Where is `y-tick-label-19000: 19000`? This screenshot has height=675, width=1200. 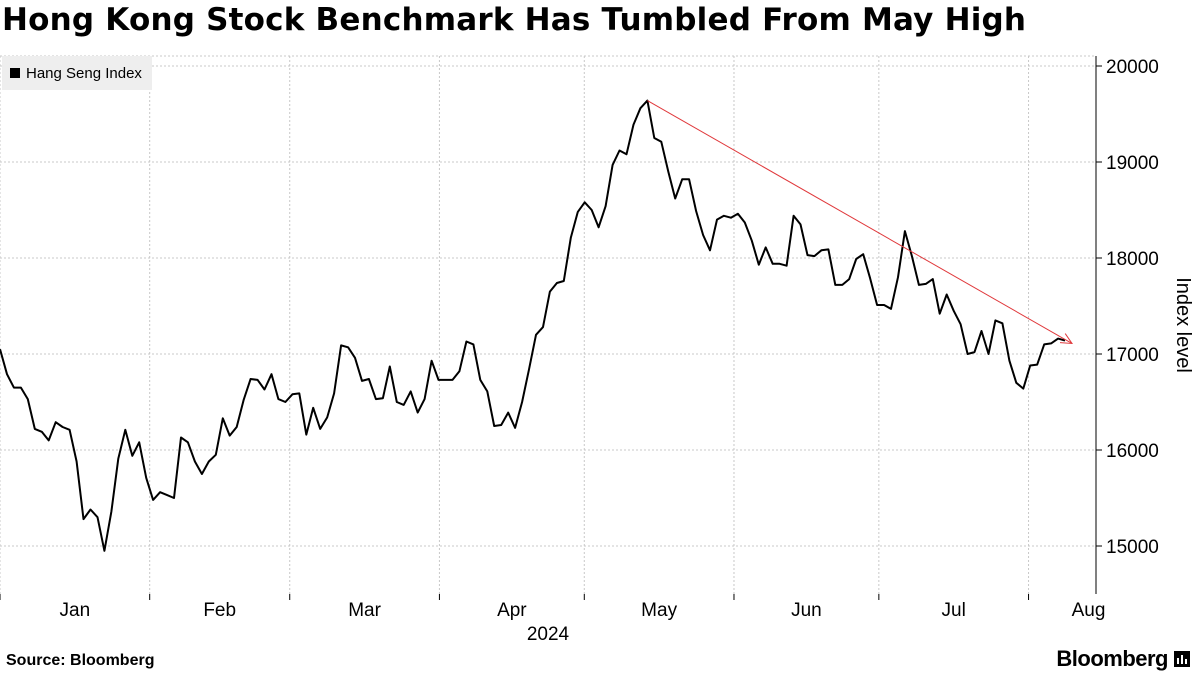 y-tick-label-19000: 19000 is located at coordinates (1132, 163).